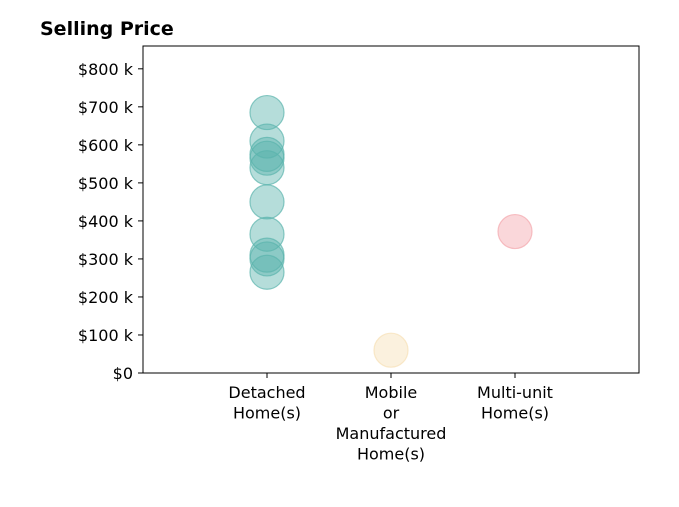 This screenshot has width=679, height=507. Describe the element at coordinates (106, 183) in the screenshot. I see `y-tick-label-5: $500 k` at that location.